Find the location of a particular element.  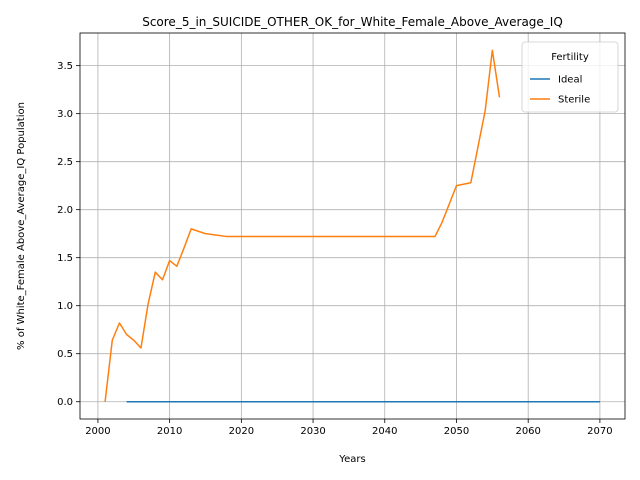

x-tick-label: 2020 is located at coordinates (241, 431).